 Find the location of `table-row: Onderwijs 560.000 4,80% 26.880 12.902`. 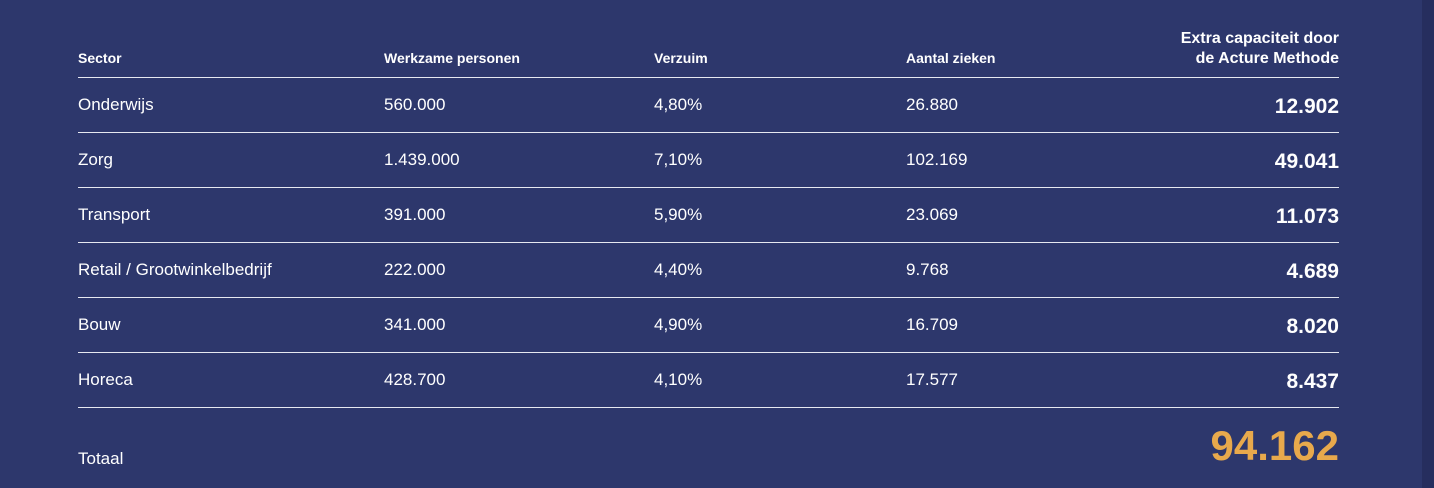

table-row: Onderwijs 560.000 4,80% 26.880 12.902 is located at coordinates (708, 105).